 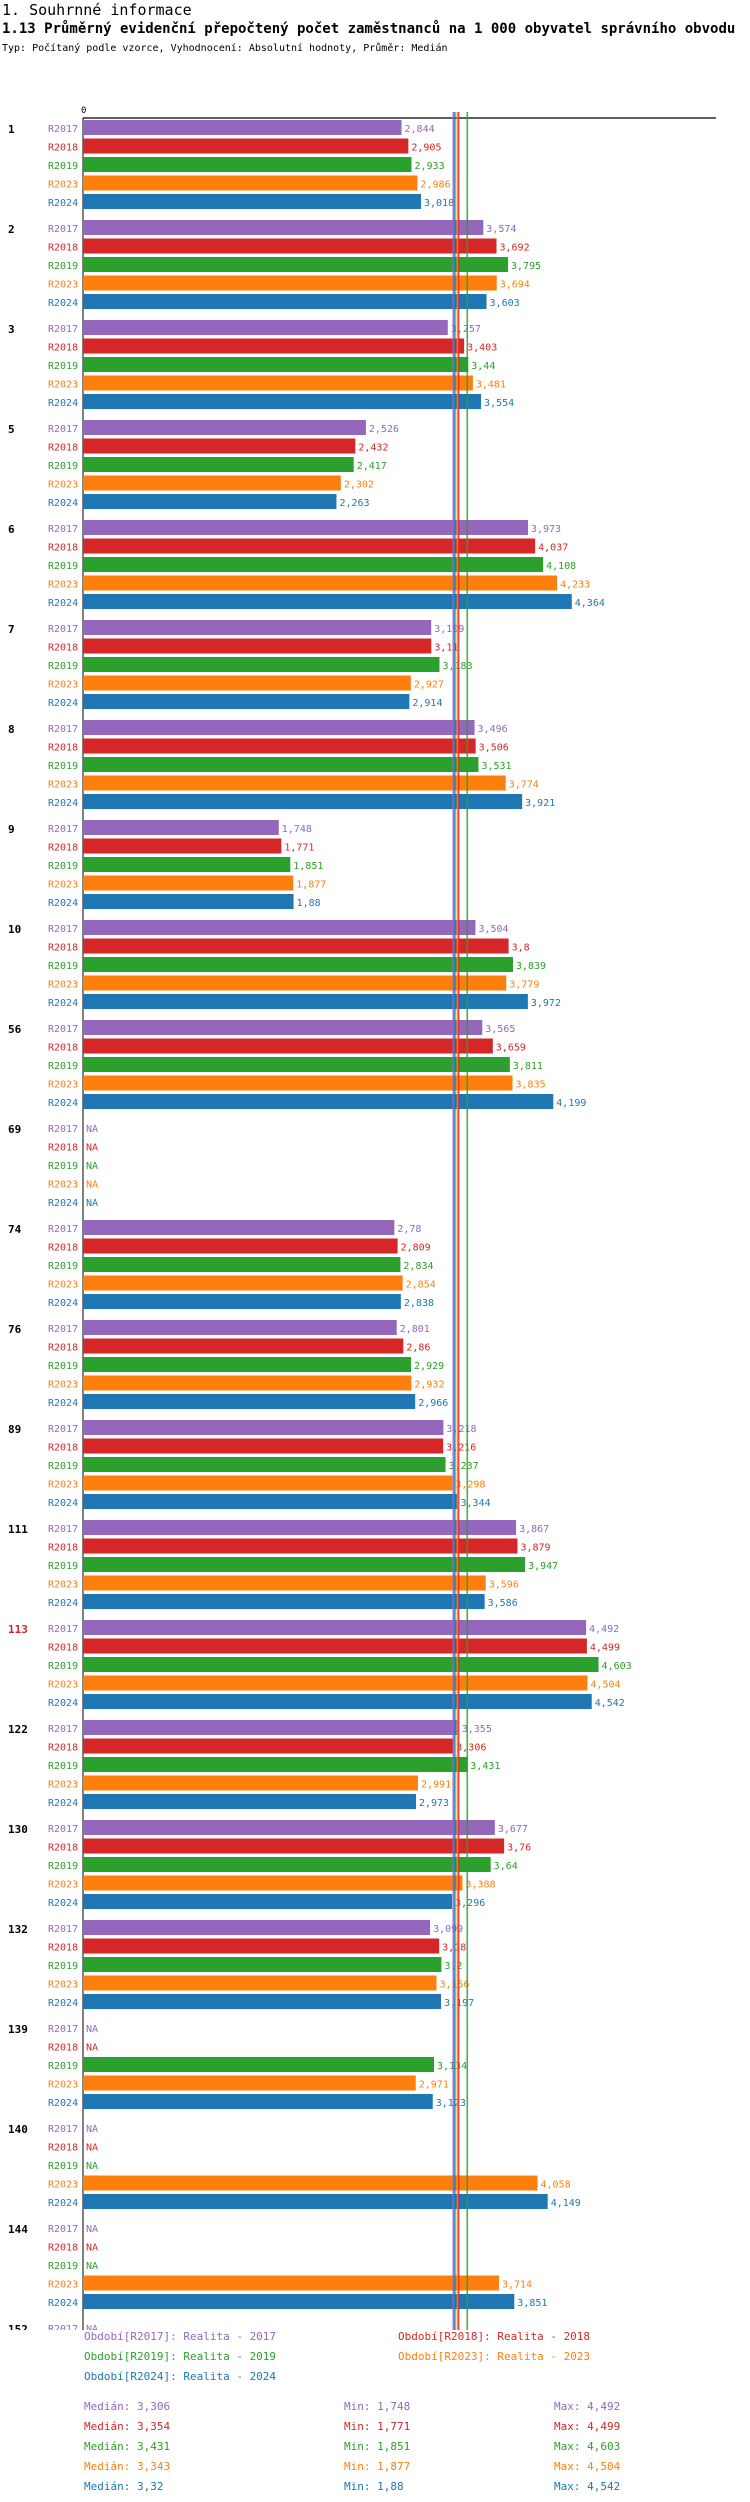 What do you see at coordinates (300, 1546) in the screenshot?
I see `bar-111-r2018` at bounding box center [300, 1546].